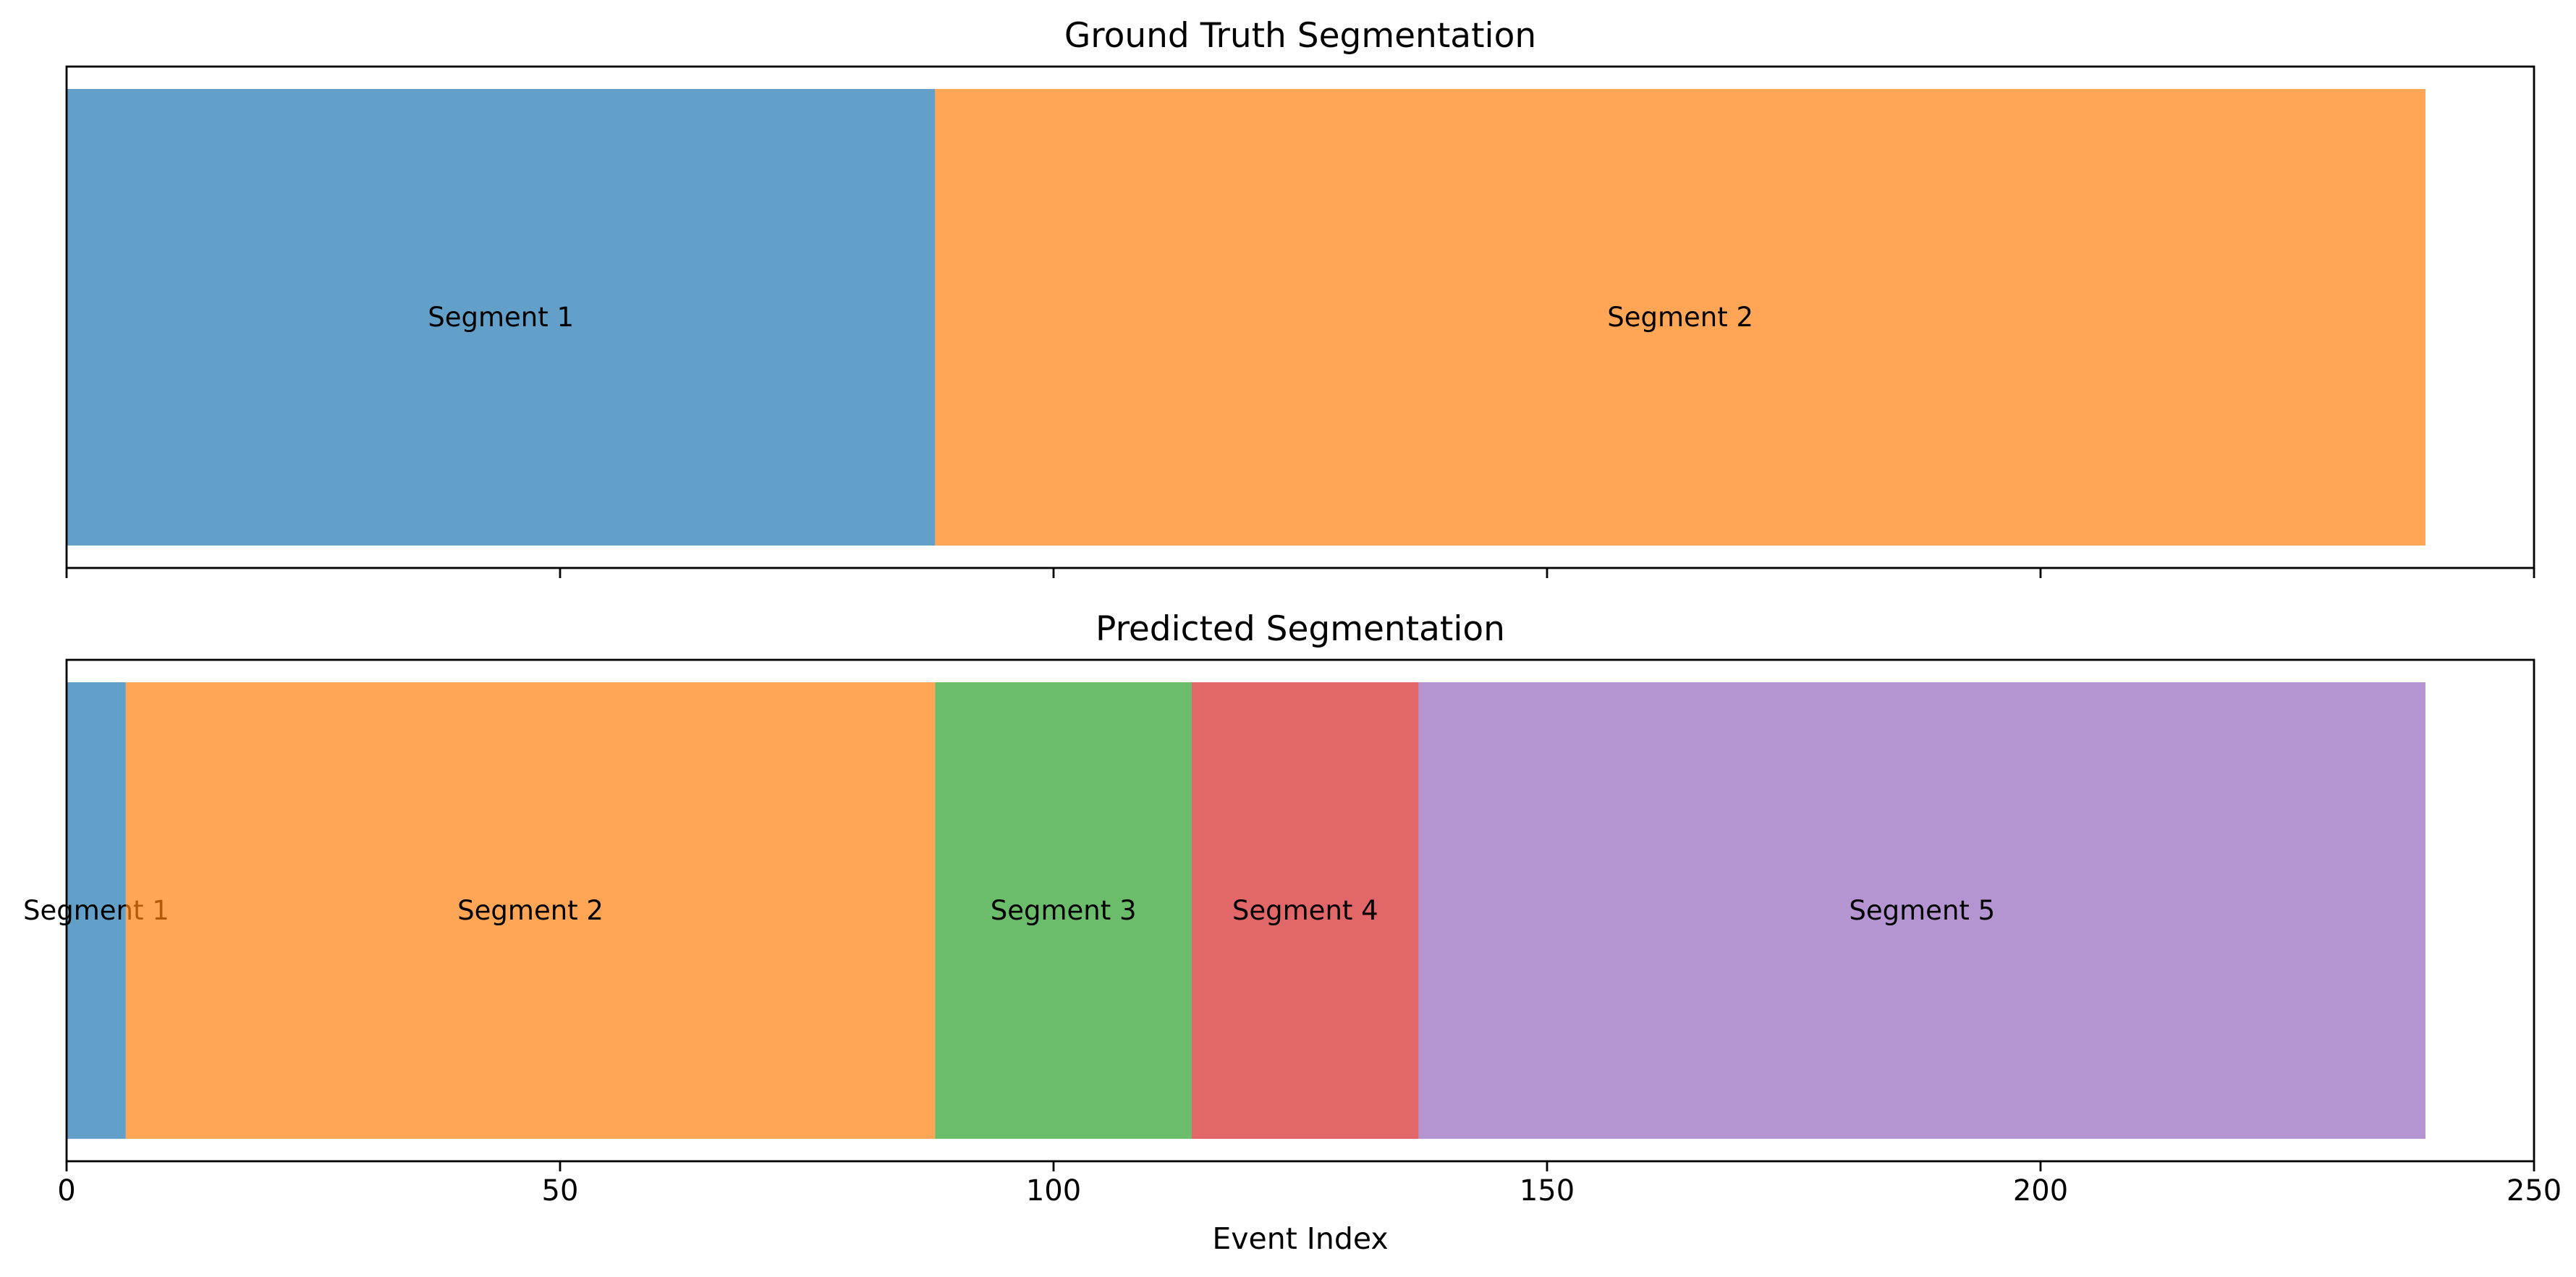  I want to click on x-tick-label-250: 250, so click(2534, 1191).